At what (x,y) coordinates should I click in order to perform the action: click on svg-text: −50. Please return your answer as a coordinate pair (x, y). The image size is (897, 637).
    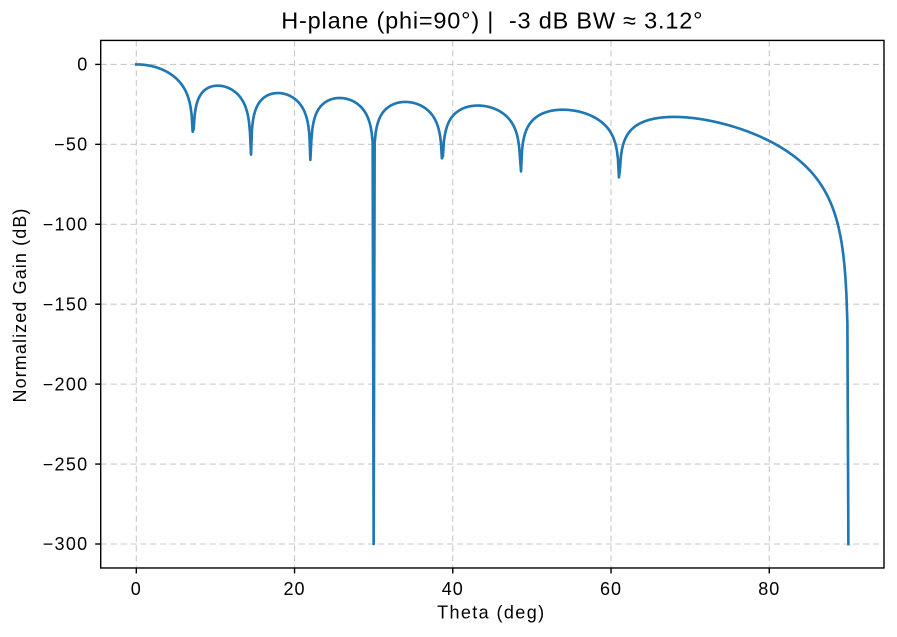
    Looking at the image, I should click on (71, 145).